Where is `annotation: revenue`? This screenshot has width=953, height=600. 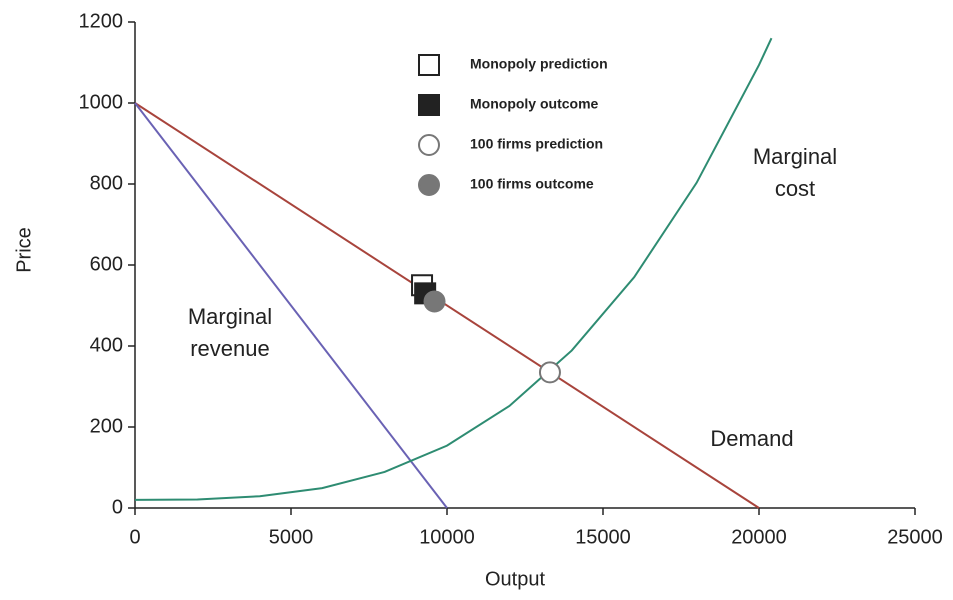
annotation: revenue is located at coordinates (230, 348).